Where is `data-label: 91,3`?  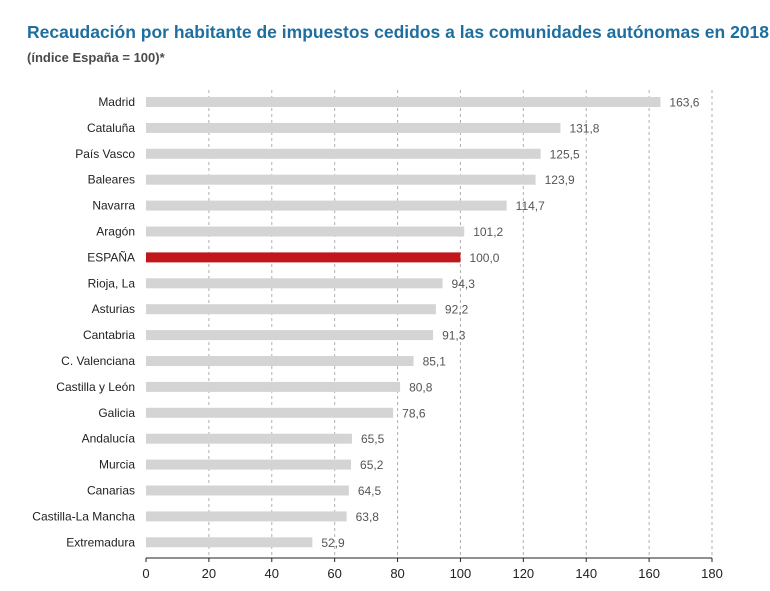
data-label: 91,3 is located at coordinates (454, 336).